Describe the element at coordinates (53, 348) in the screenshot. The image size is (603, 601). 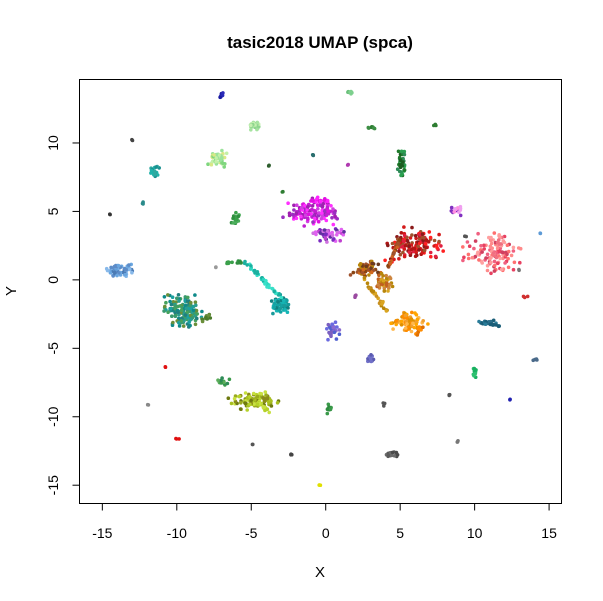
I see `y-tick-label: -5` at that location.